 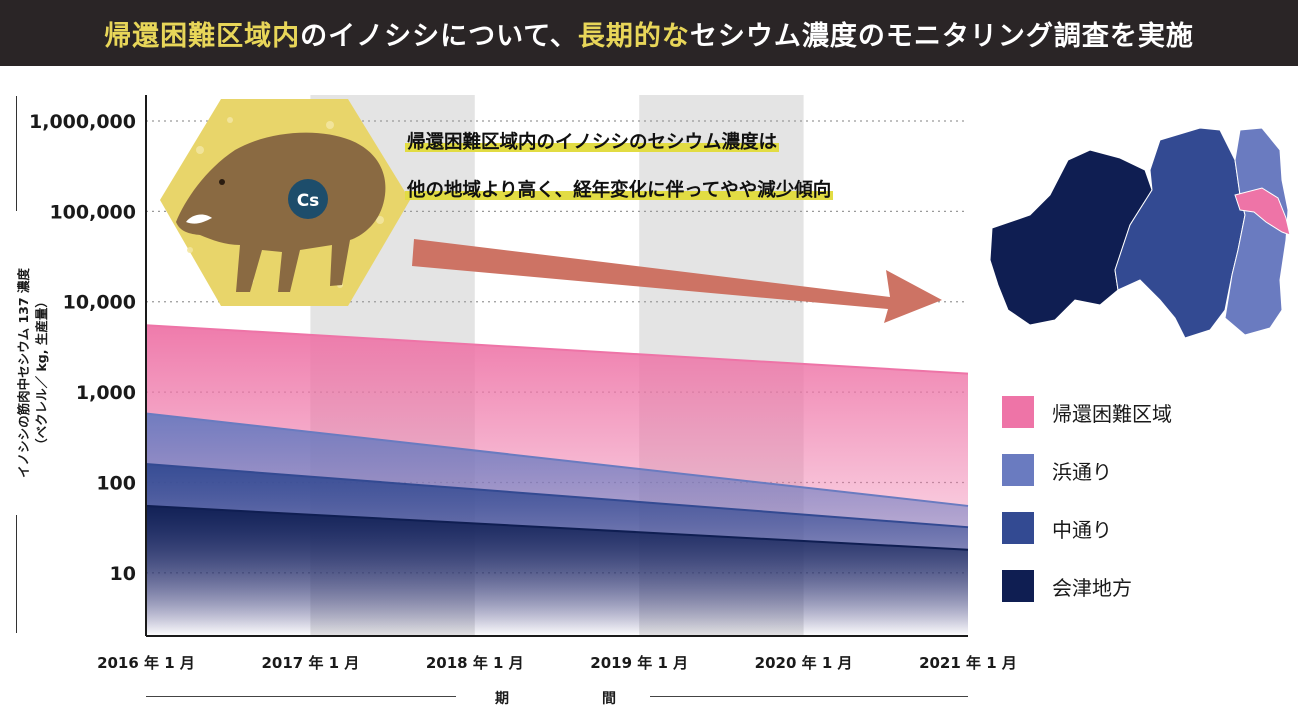 I want to click on x-tick-label: 2016 年 1 月, so click(x=146, y=663).